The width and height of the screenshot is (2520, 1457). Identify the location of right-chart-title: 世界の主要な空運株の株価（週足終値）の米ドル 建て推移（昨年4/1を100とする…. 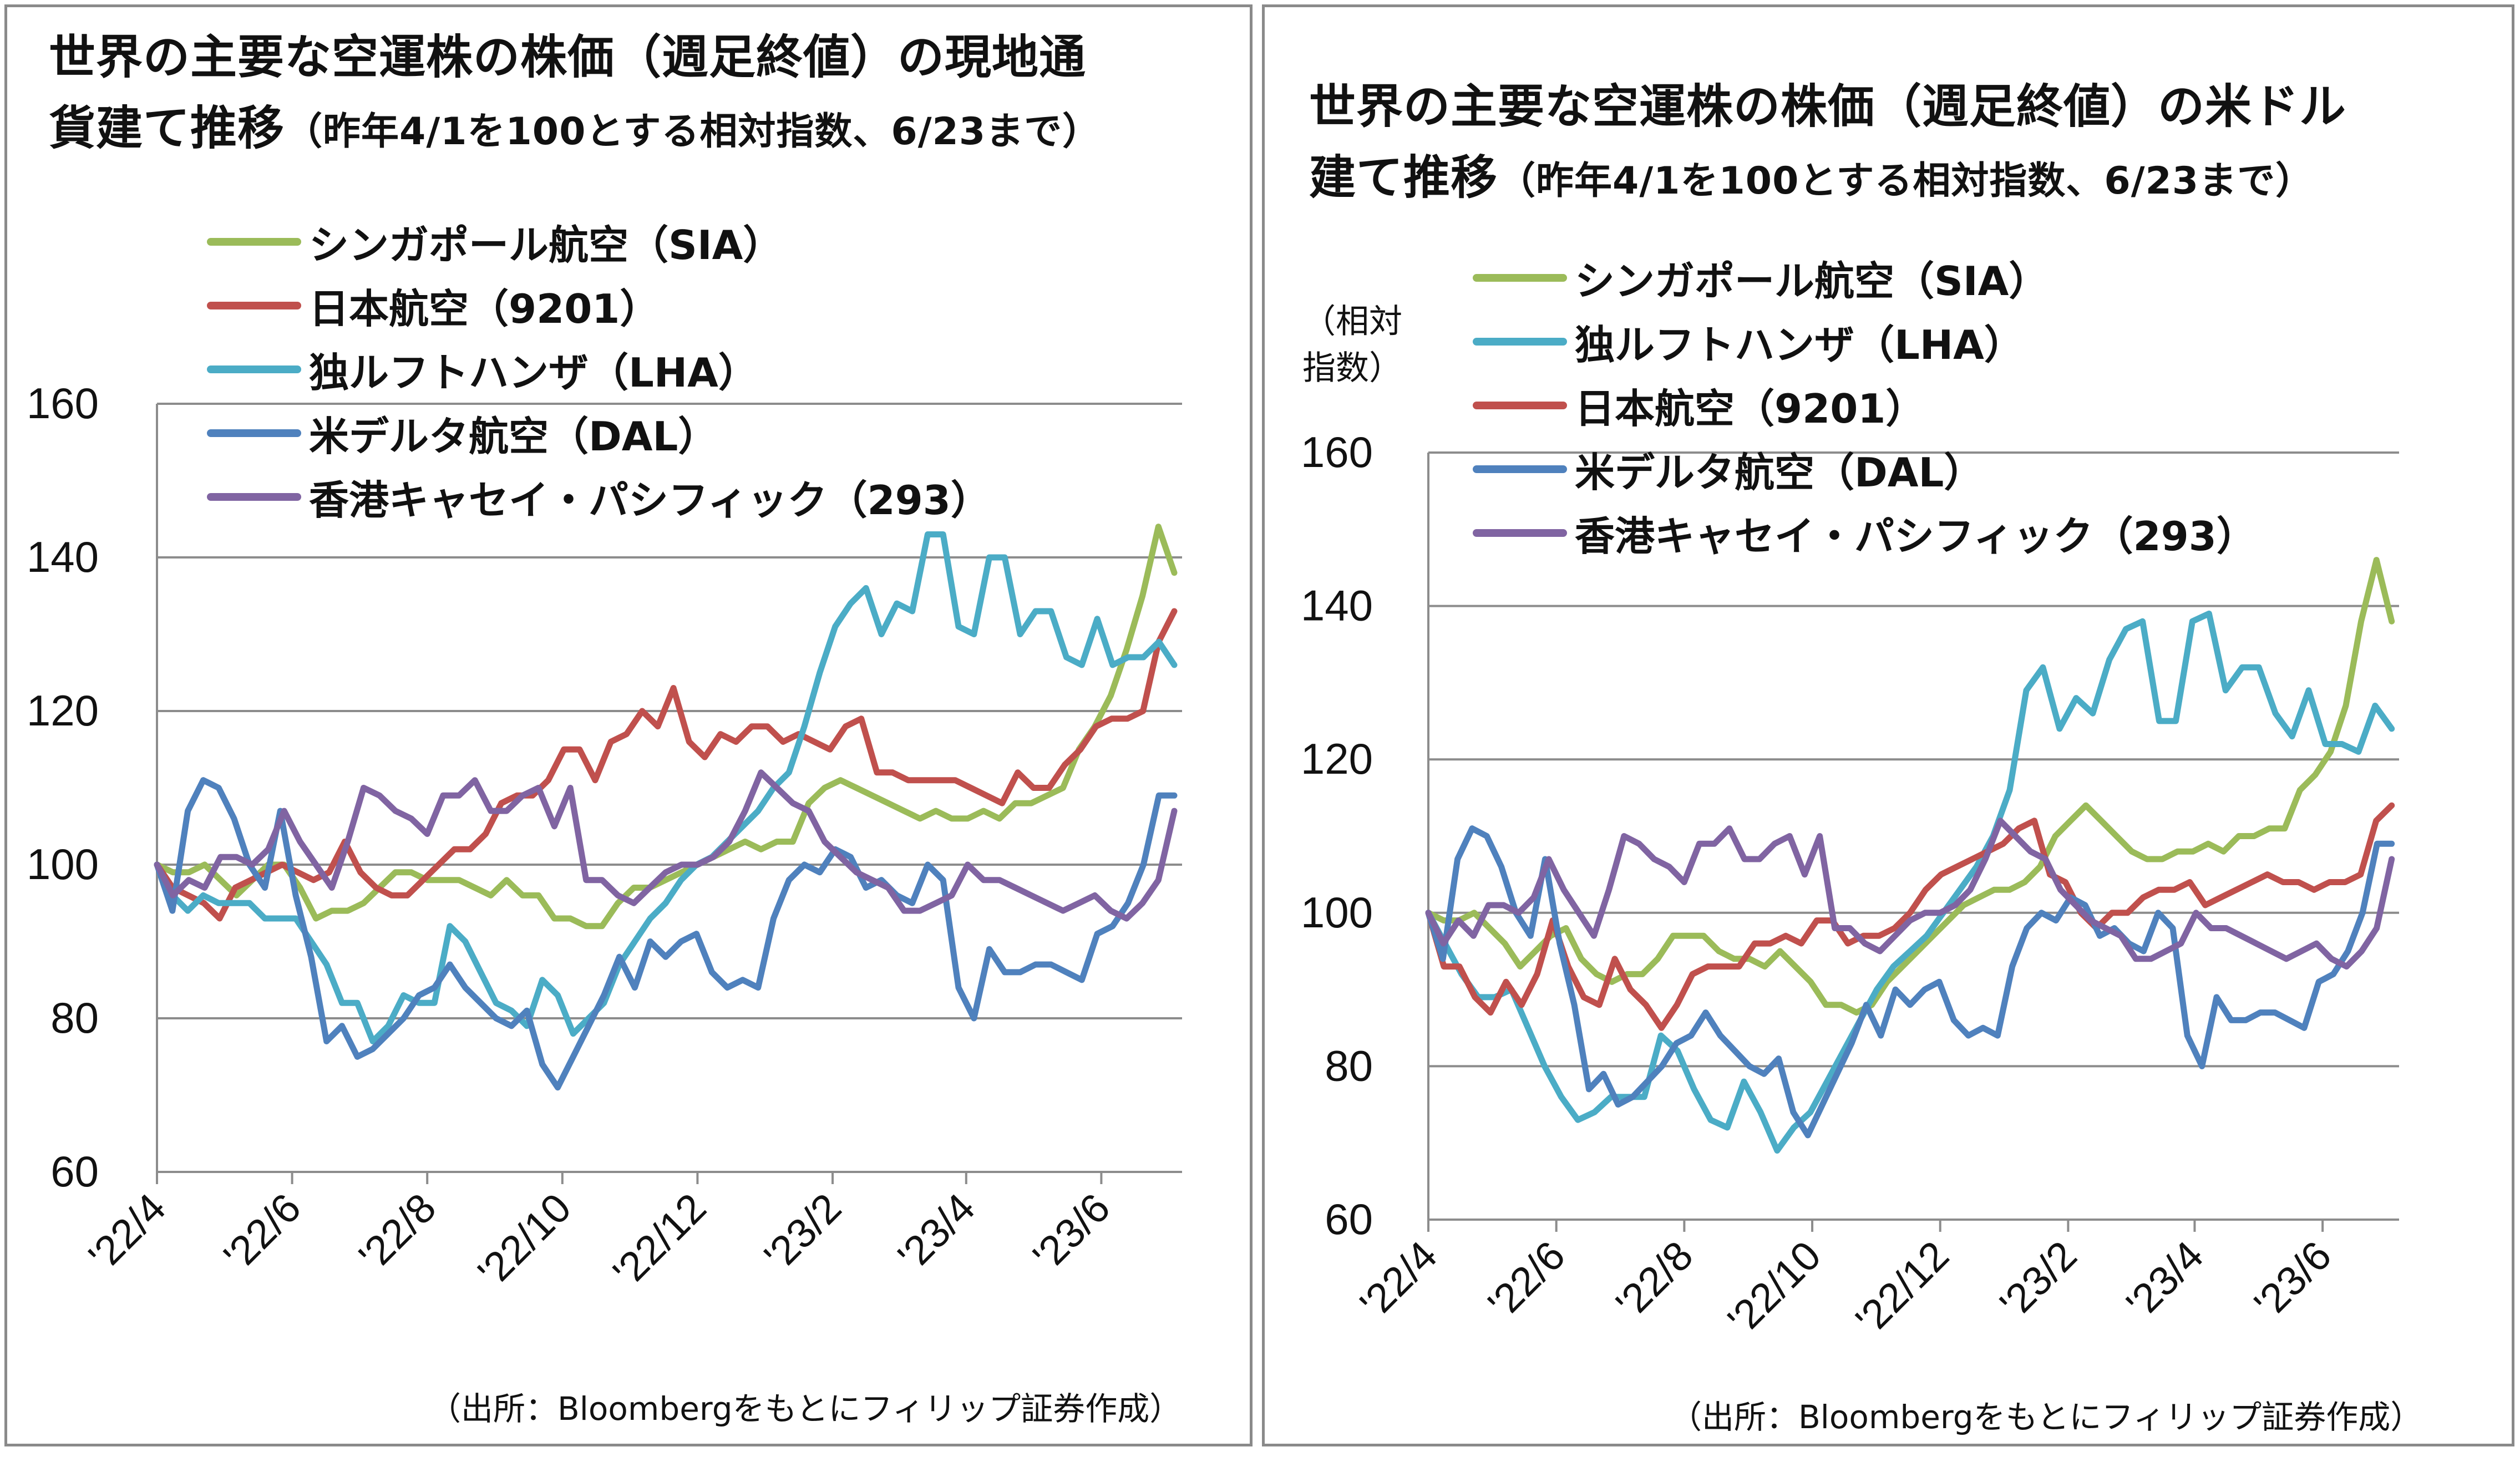
(1827, 144).